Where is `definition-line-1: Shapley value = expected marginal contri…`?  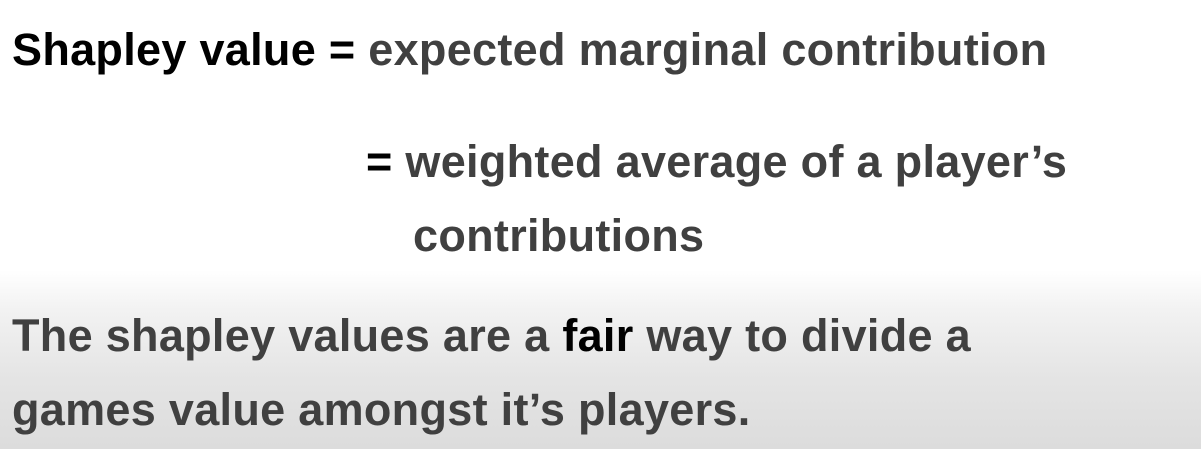
definition-line-1: Shapley value = expected marginal contri… is located at coordinates (529, 50).